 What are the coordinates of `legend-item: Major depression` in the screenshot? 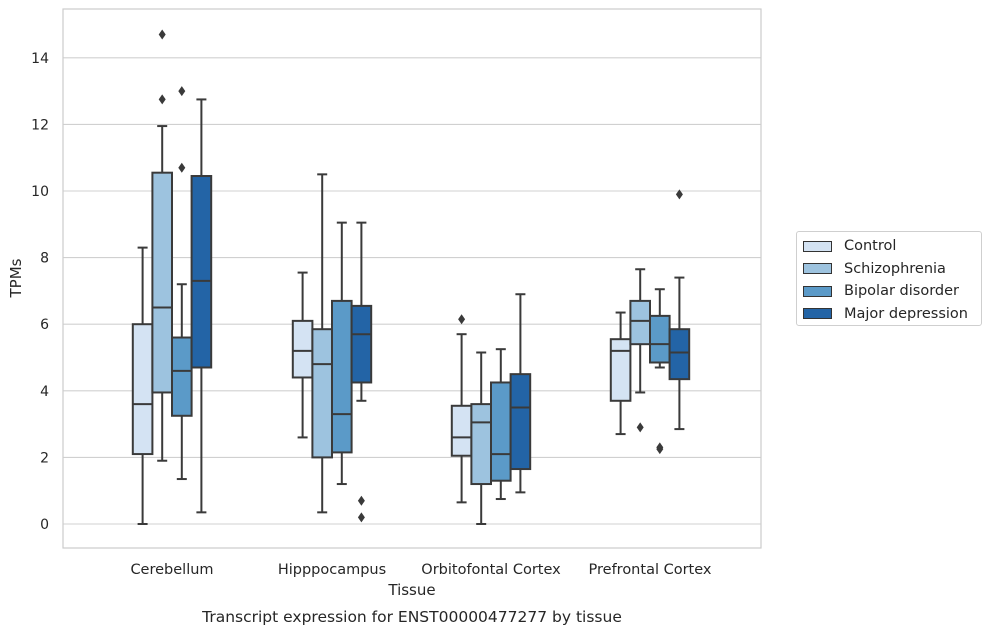 It's located at (892, 314).